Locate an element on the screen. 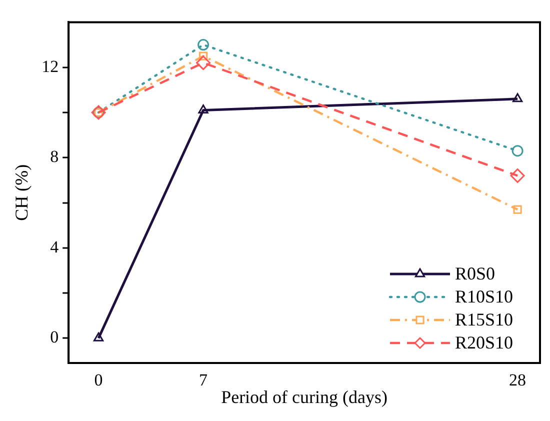 This screenshot has width=550, height=421. legend-label: R20S10 is located at coordinates (484, 342).